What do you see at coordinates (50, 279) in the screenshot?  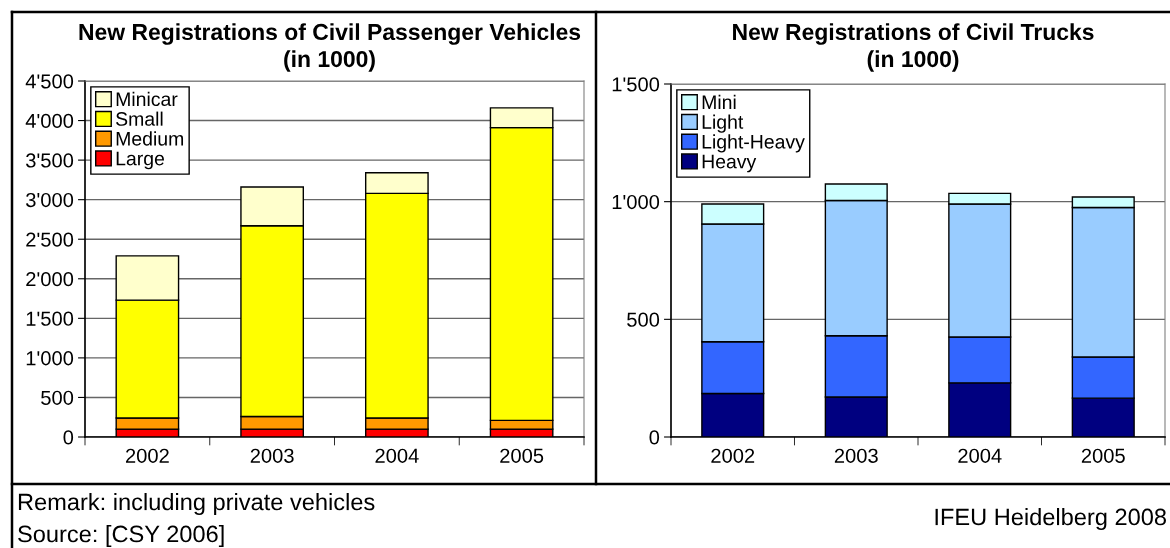 I see `y-tick-label: 2'000` at bounding box center [50, 279].